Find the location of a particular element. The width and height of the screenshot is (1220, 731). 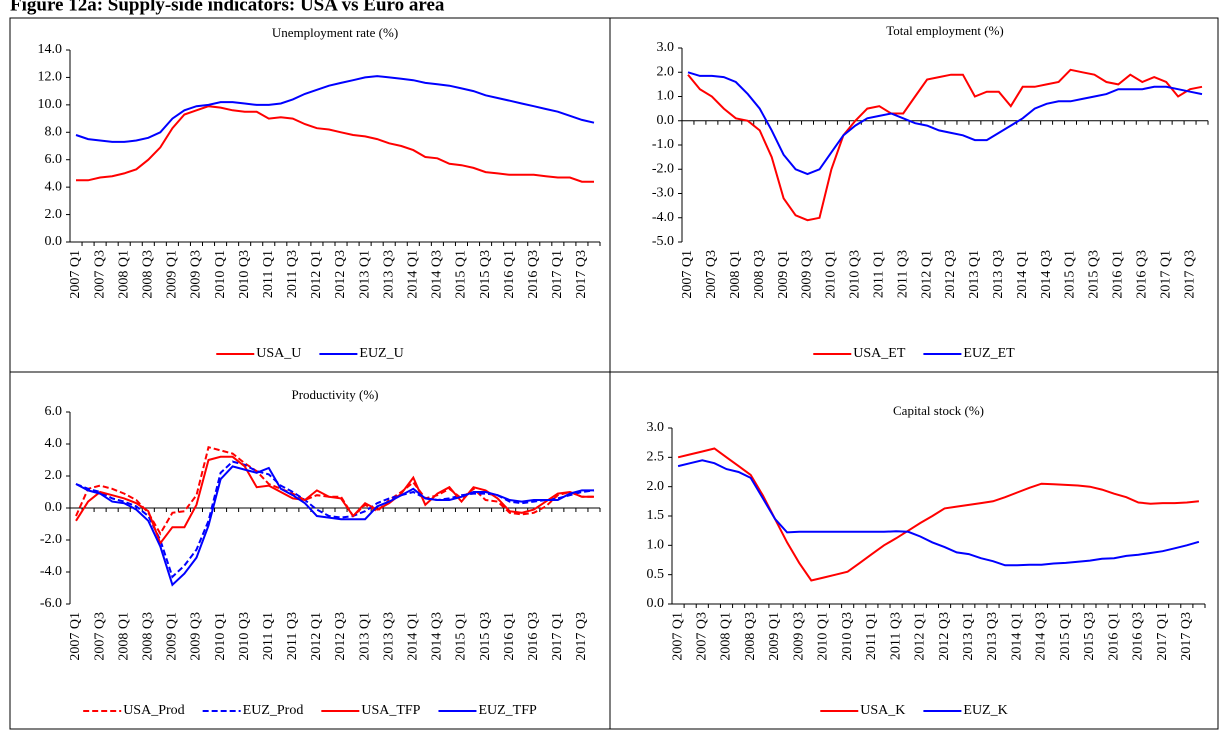

y-tick-label: 14.0 is located at coordinates (50, 49).